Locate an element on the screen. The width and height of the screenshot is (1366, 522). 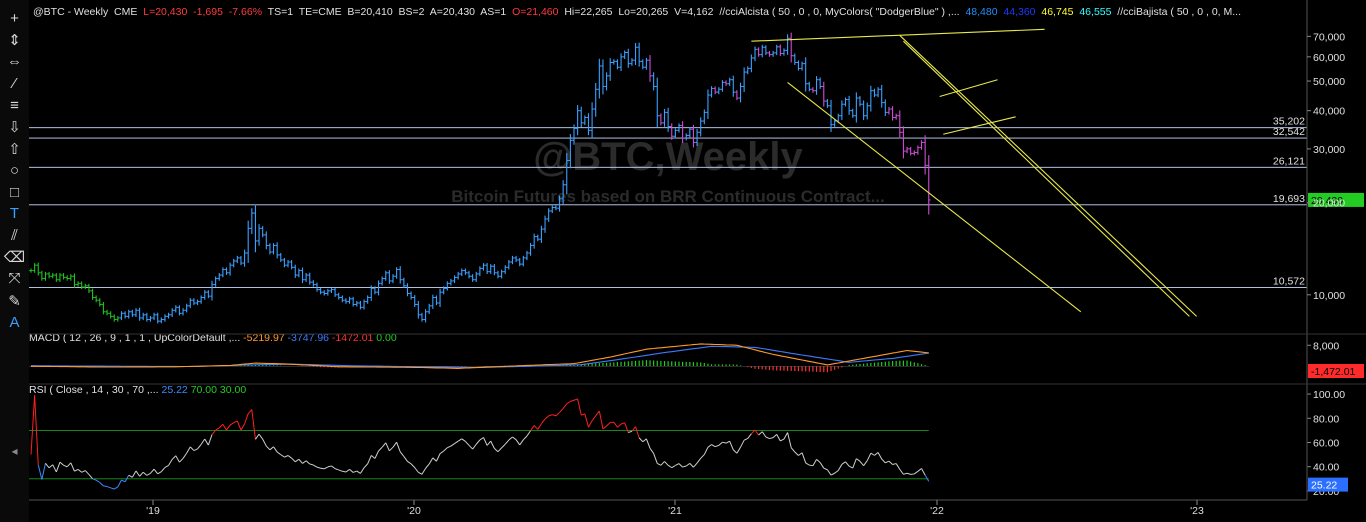
channel-icon: ⫽ is located at coordinates (14, 235).